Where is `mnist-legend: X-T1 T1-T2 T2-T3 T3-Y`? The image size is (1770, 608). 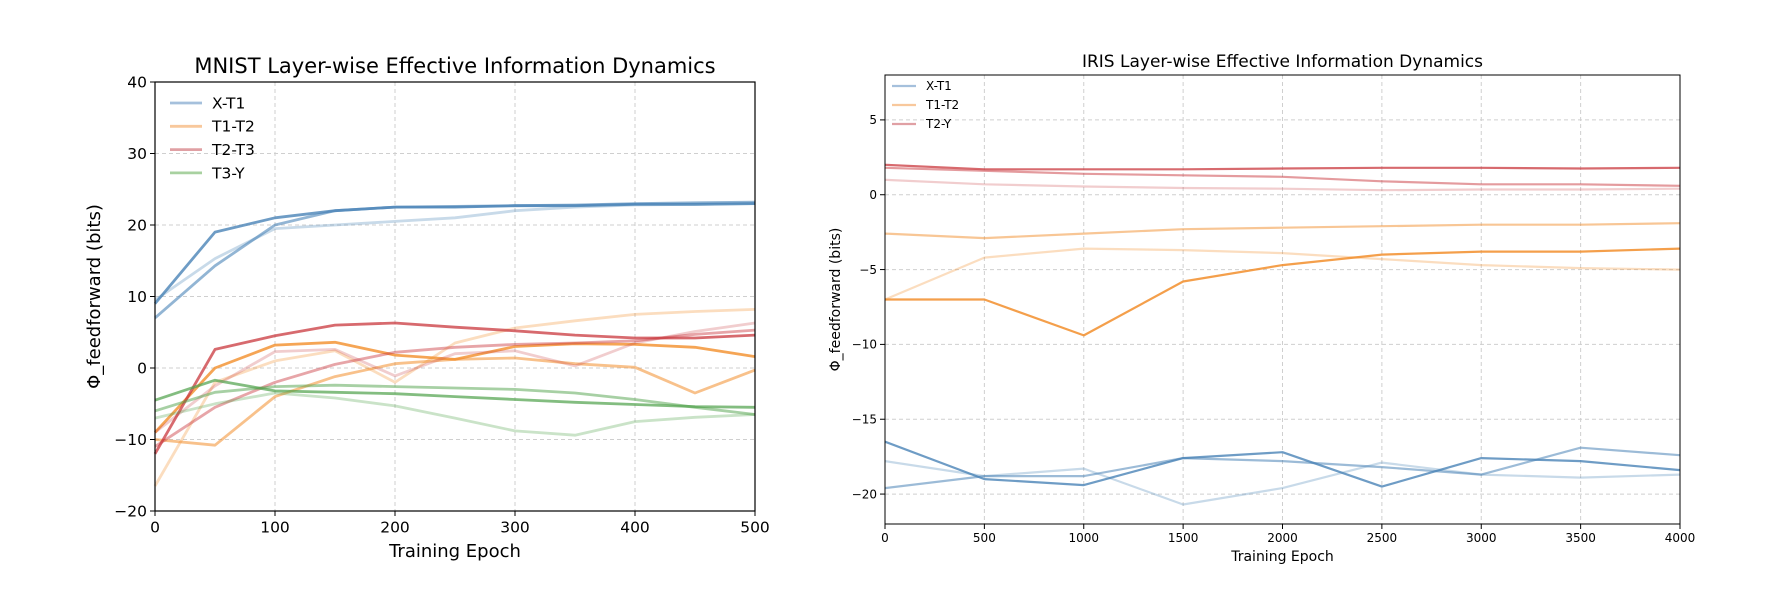
mnist-legend: X-T1 T1-T2 T2-T3 T3-Y is located at coordinates (212, 138).